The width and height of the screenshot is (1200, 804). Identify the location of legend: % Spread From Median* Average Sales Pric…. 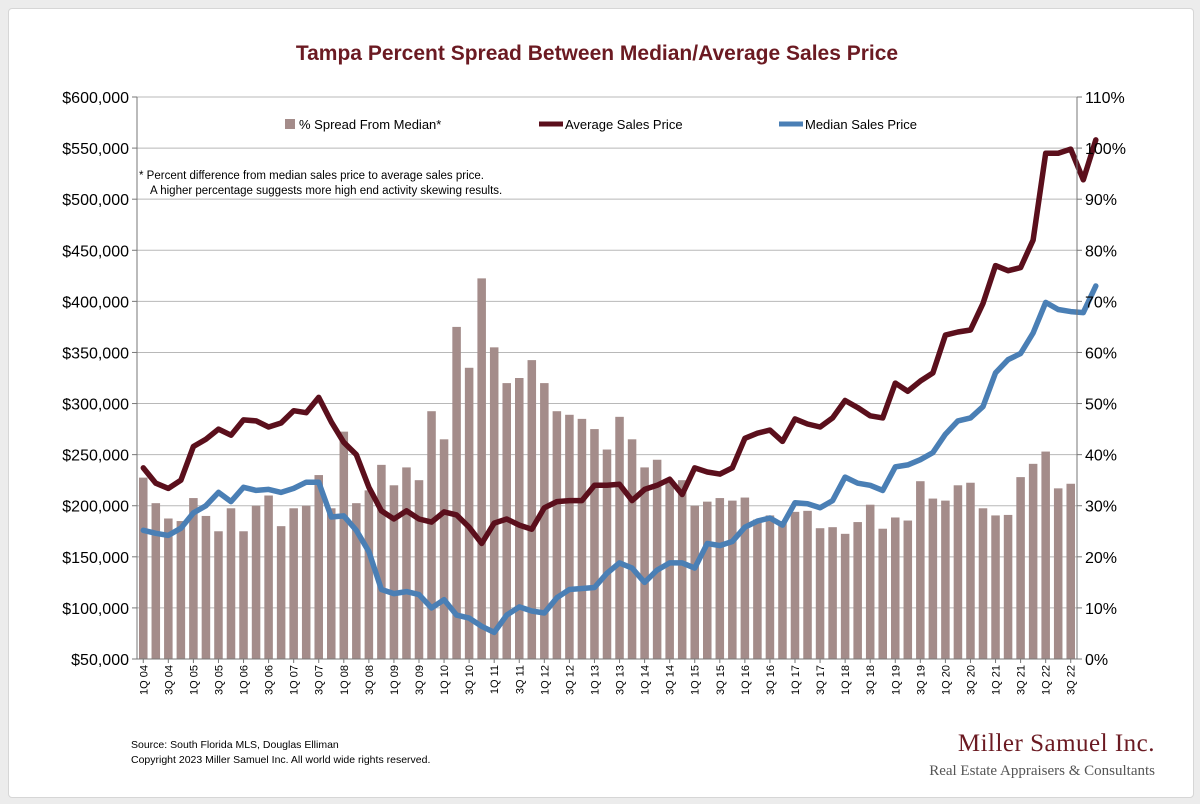
(601, 124).